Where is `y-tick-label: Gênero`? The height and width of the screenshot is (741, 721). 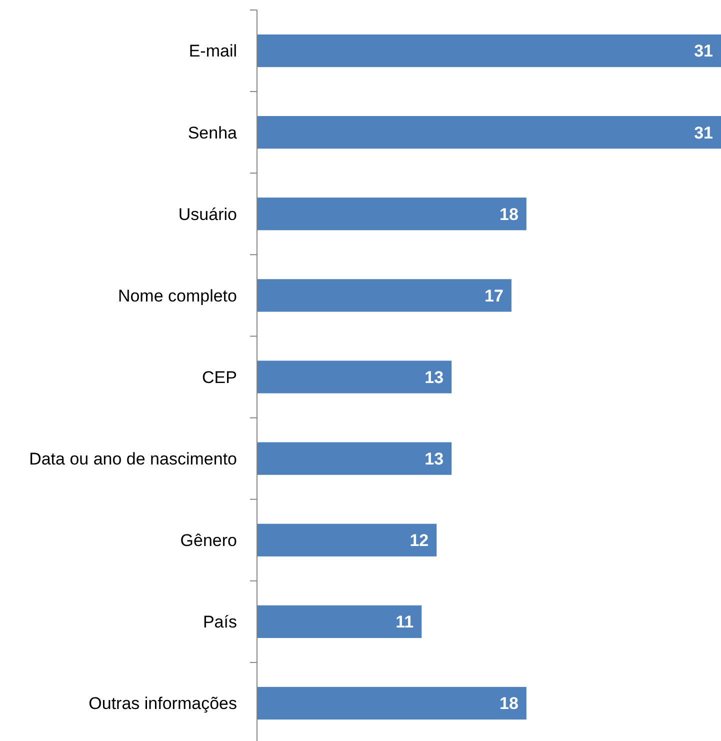 y-tick-label: Gênero is located at coordinates (208, 540).